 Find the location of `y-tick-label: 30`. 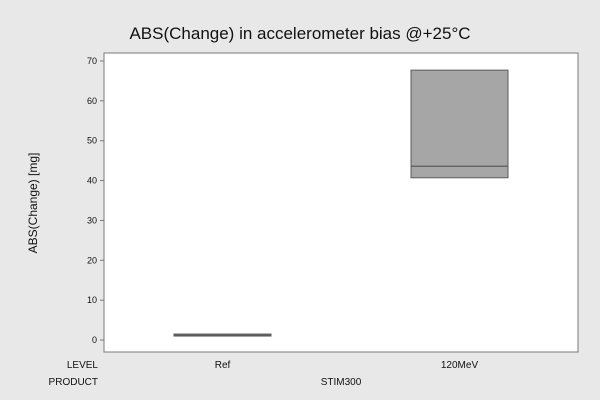

y-tick-label: 30 is located at coordinates (92, 220).